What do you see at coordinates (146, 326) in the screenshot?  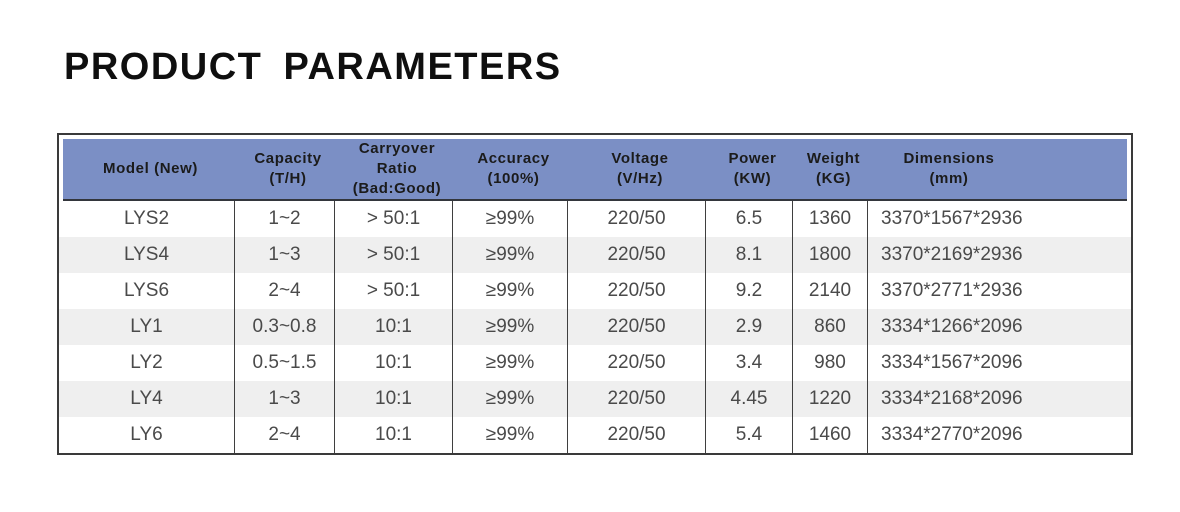 I see `cell-model: LY1` at bounding box center [146, 326].